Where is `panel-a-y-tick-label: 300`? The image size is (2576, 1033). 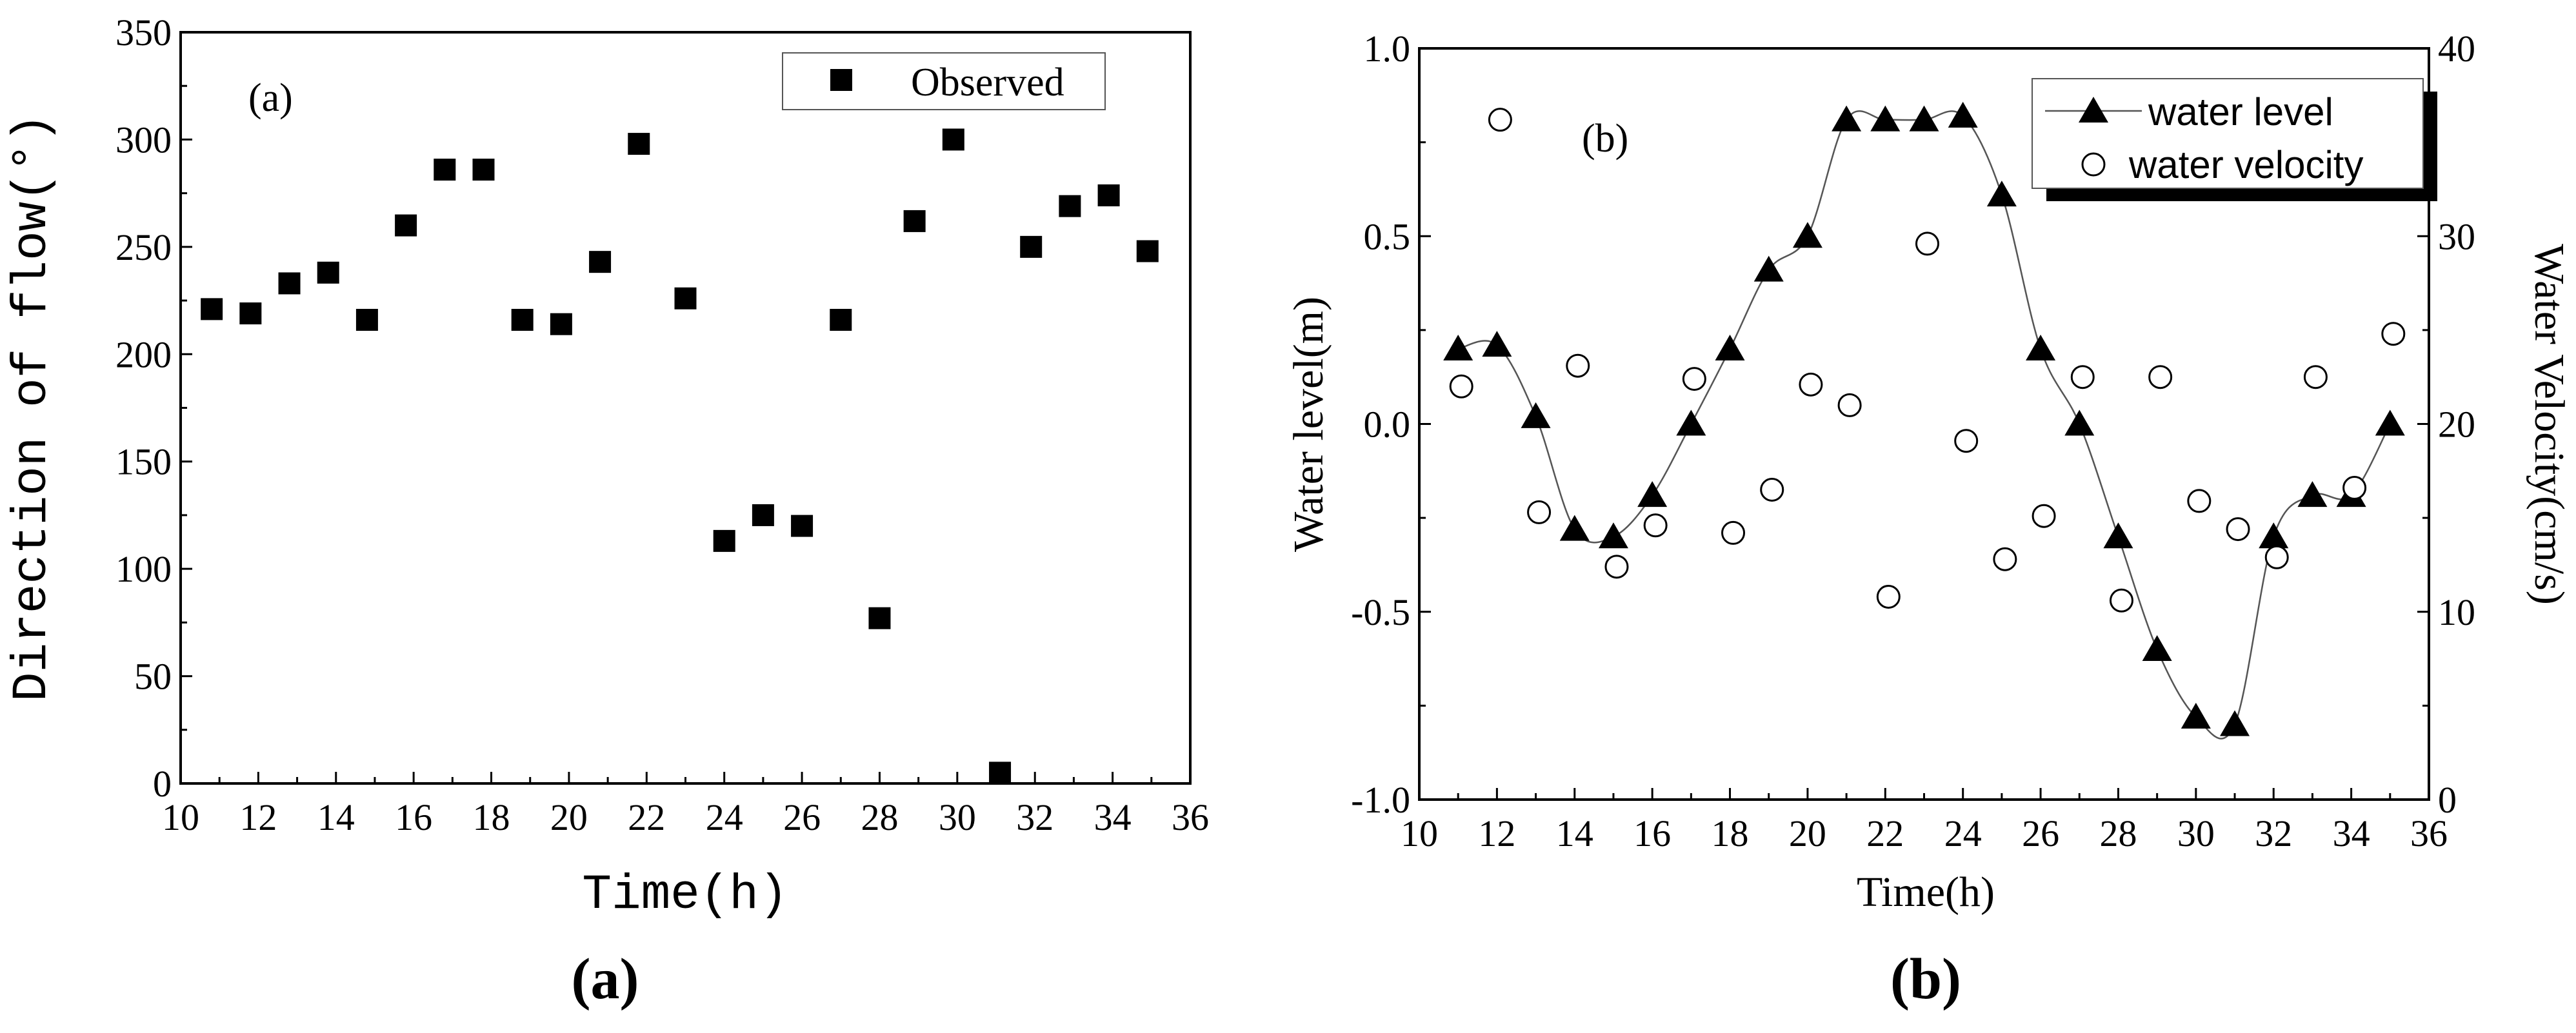 panel-a-y-tick-label: 300 is located at coordinates (143, 140).